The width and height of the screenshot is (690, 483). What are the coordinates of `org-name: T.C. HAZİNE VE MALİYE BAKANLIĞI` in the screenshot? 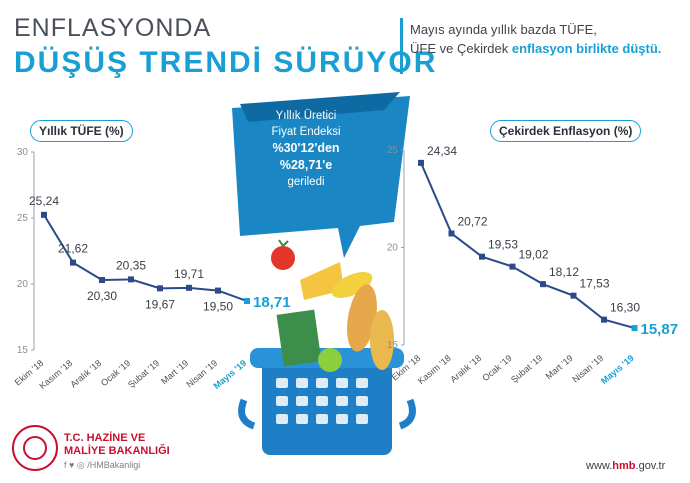 It's located at (117, 445).